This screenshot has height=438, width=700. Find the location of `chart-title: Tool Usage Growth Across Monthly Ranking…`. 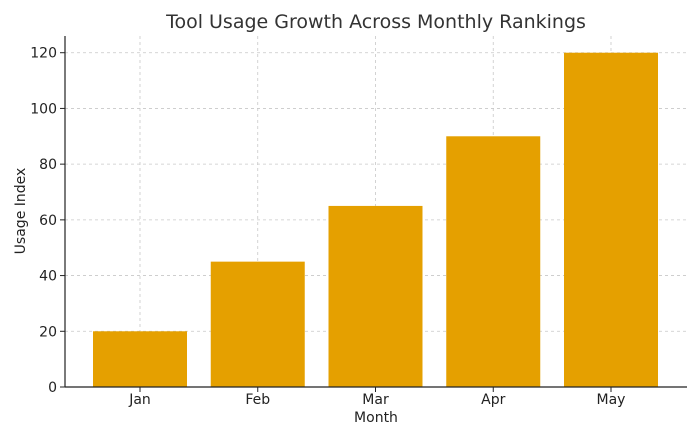

chart-title: Tool Usage Growth Across Monthly Ranking… is located at coordinates (375, 22).